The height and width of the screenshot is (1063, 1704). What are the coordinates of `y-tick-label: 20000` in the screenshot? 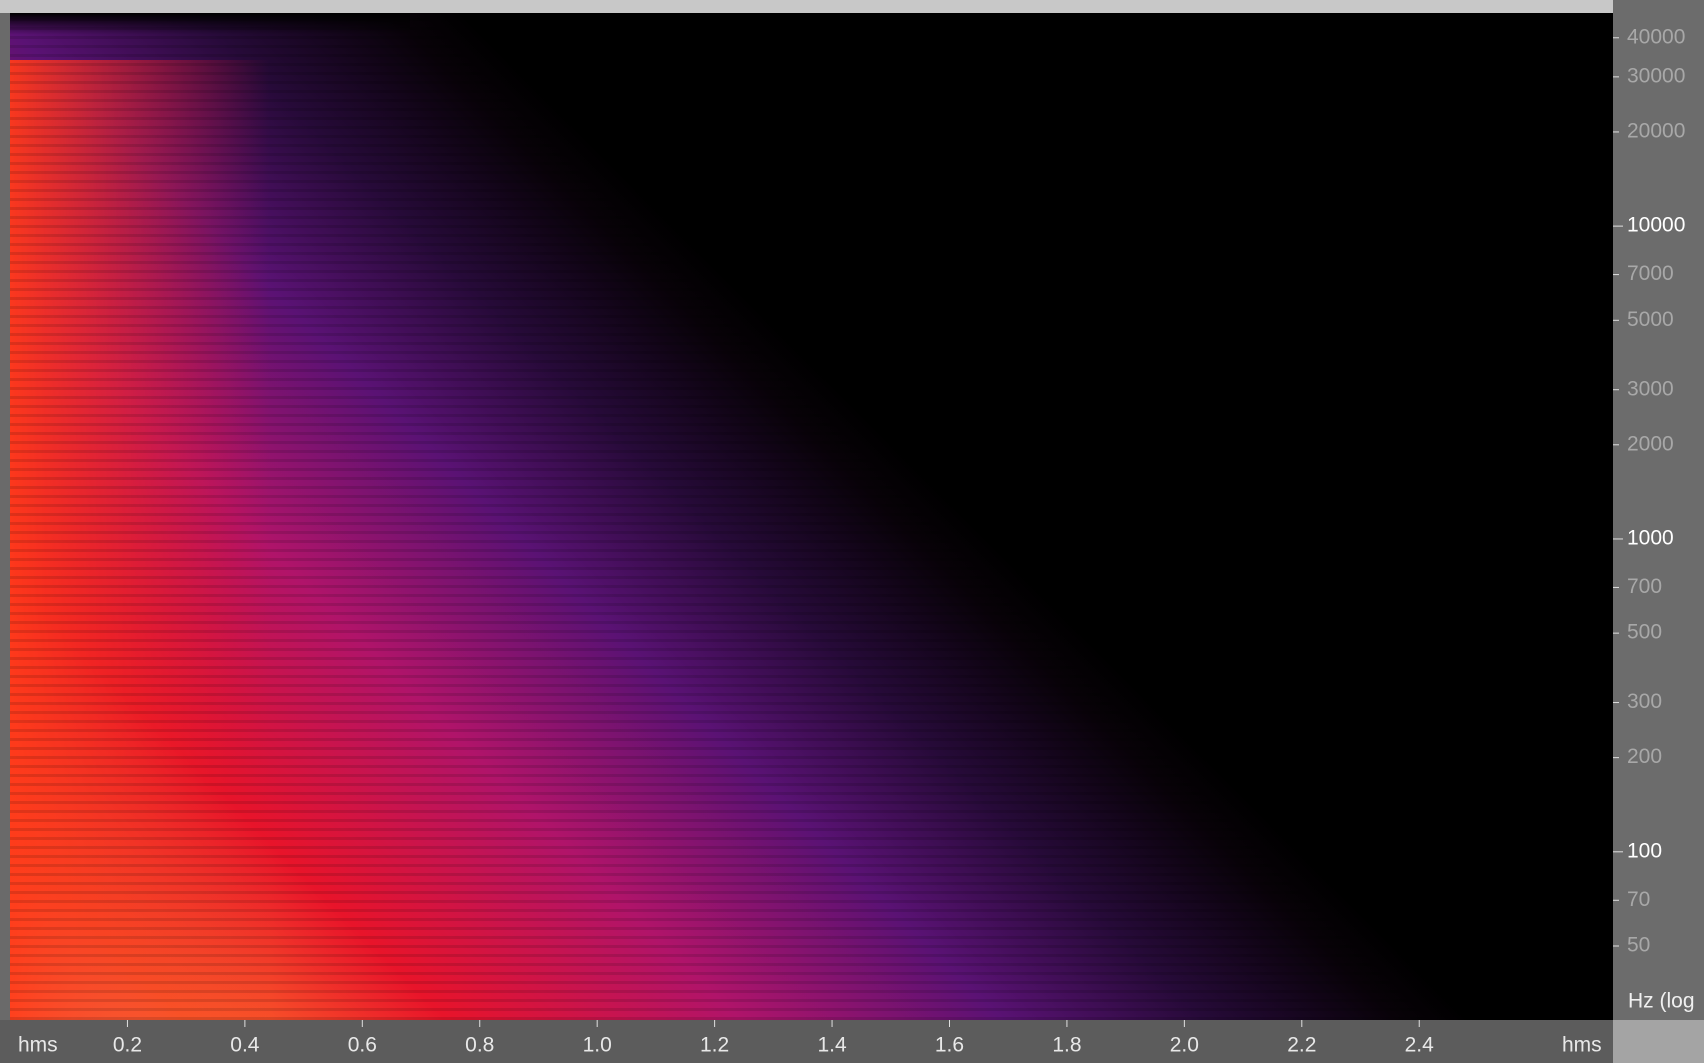 It's located at (1656, 130).